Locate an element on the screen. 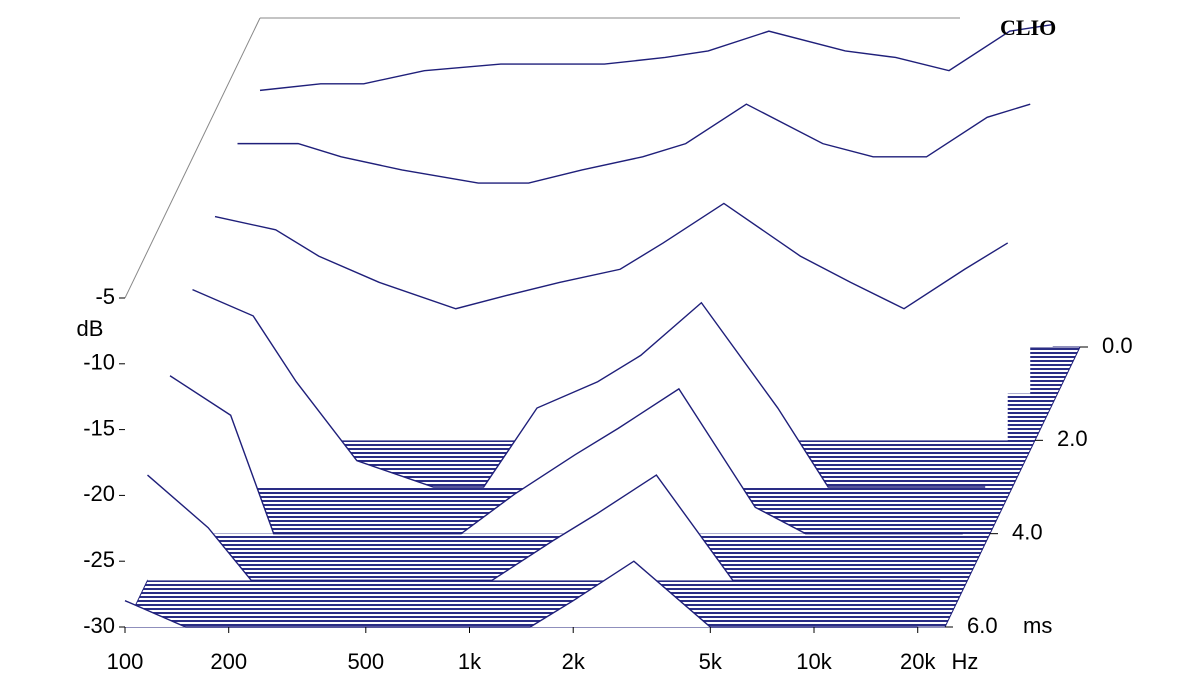 The height and width of the screenshot is (687, 1200). x-tick-label: 20k is located at coordinates (918, 661).